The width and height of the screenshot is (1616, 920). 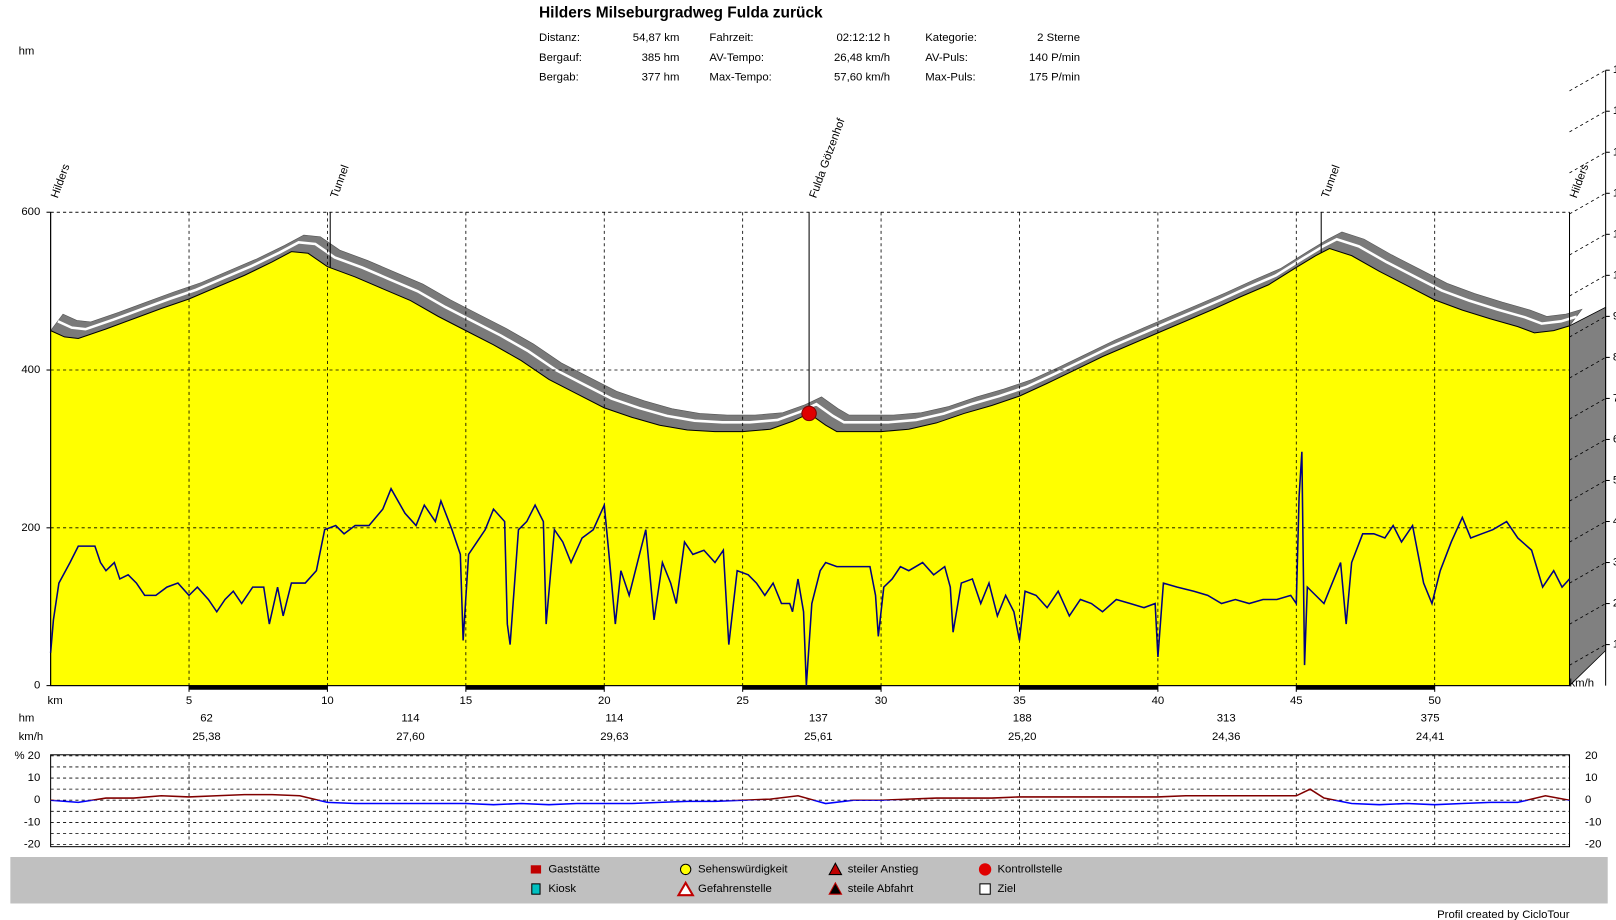 What do you see at coordinates (828, 158) in the screenshot?
I see `landmark-label: Fulda Götzenhof` at bounding box center [828, 158].